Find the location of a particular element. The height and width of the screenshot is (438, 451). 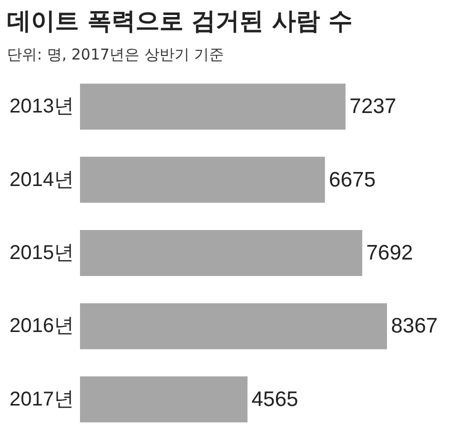

data-label: 6675 is located at coordinates (352, 180).